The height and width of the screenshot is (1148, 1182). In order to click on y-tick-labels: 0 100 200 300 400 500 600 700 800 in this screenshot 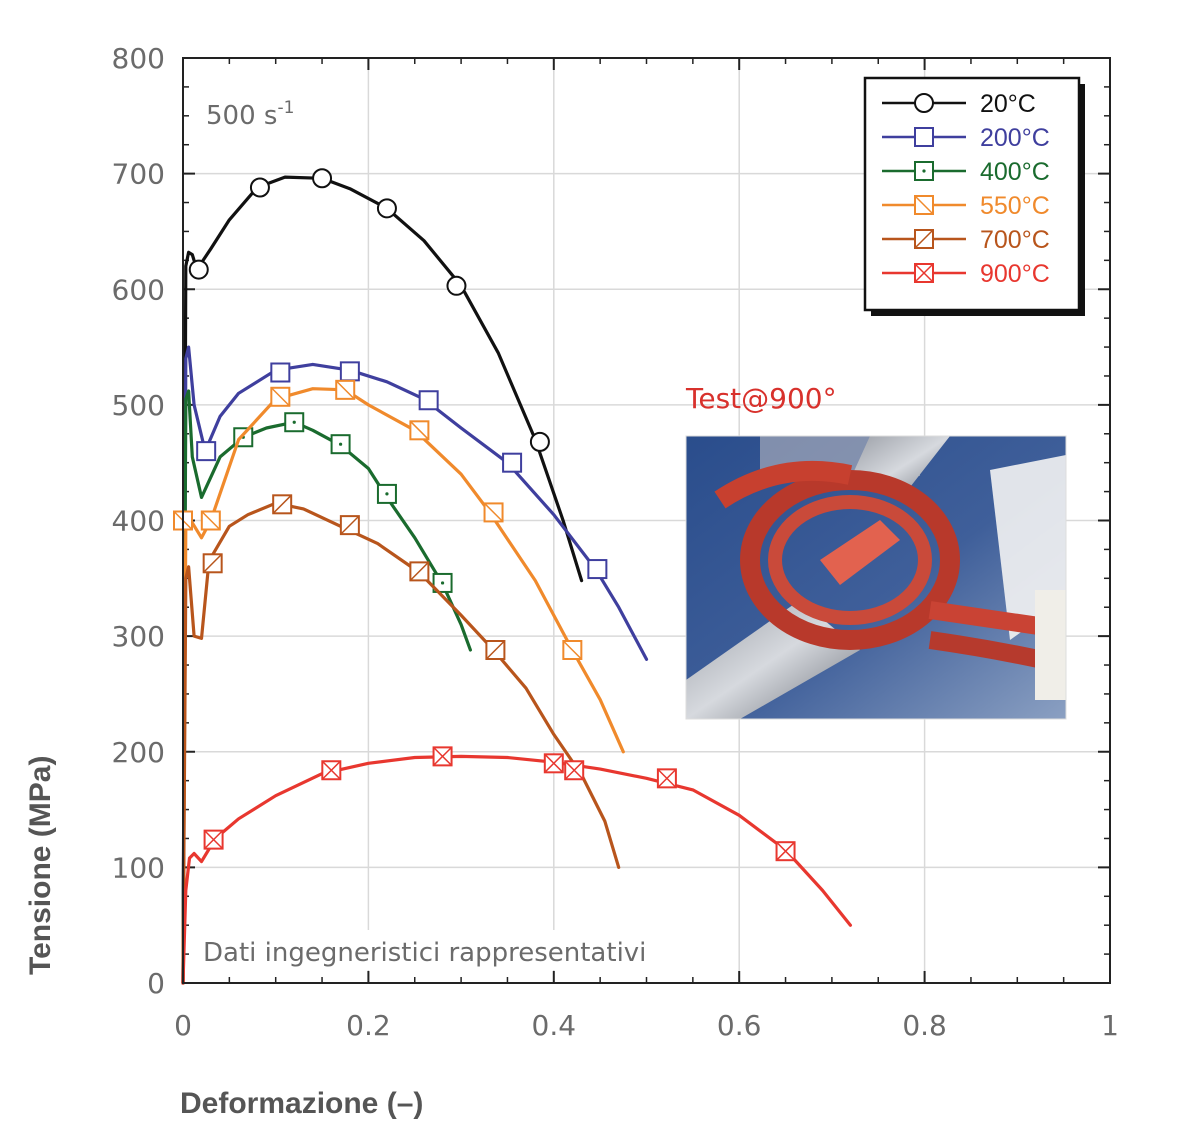, I will do `click(138, 521)`.